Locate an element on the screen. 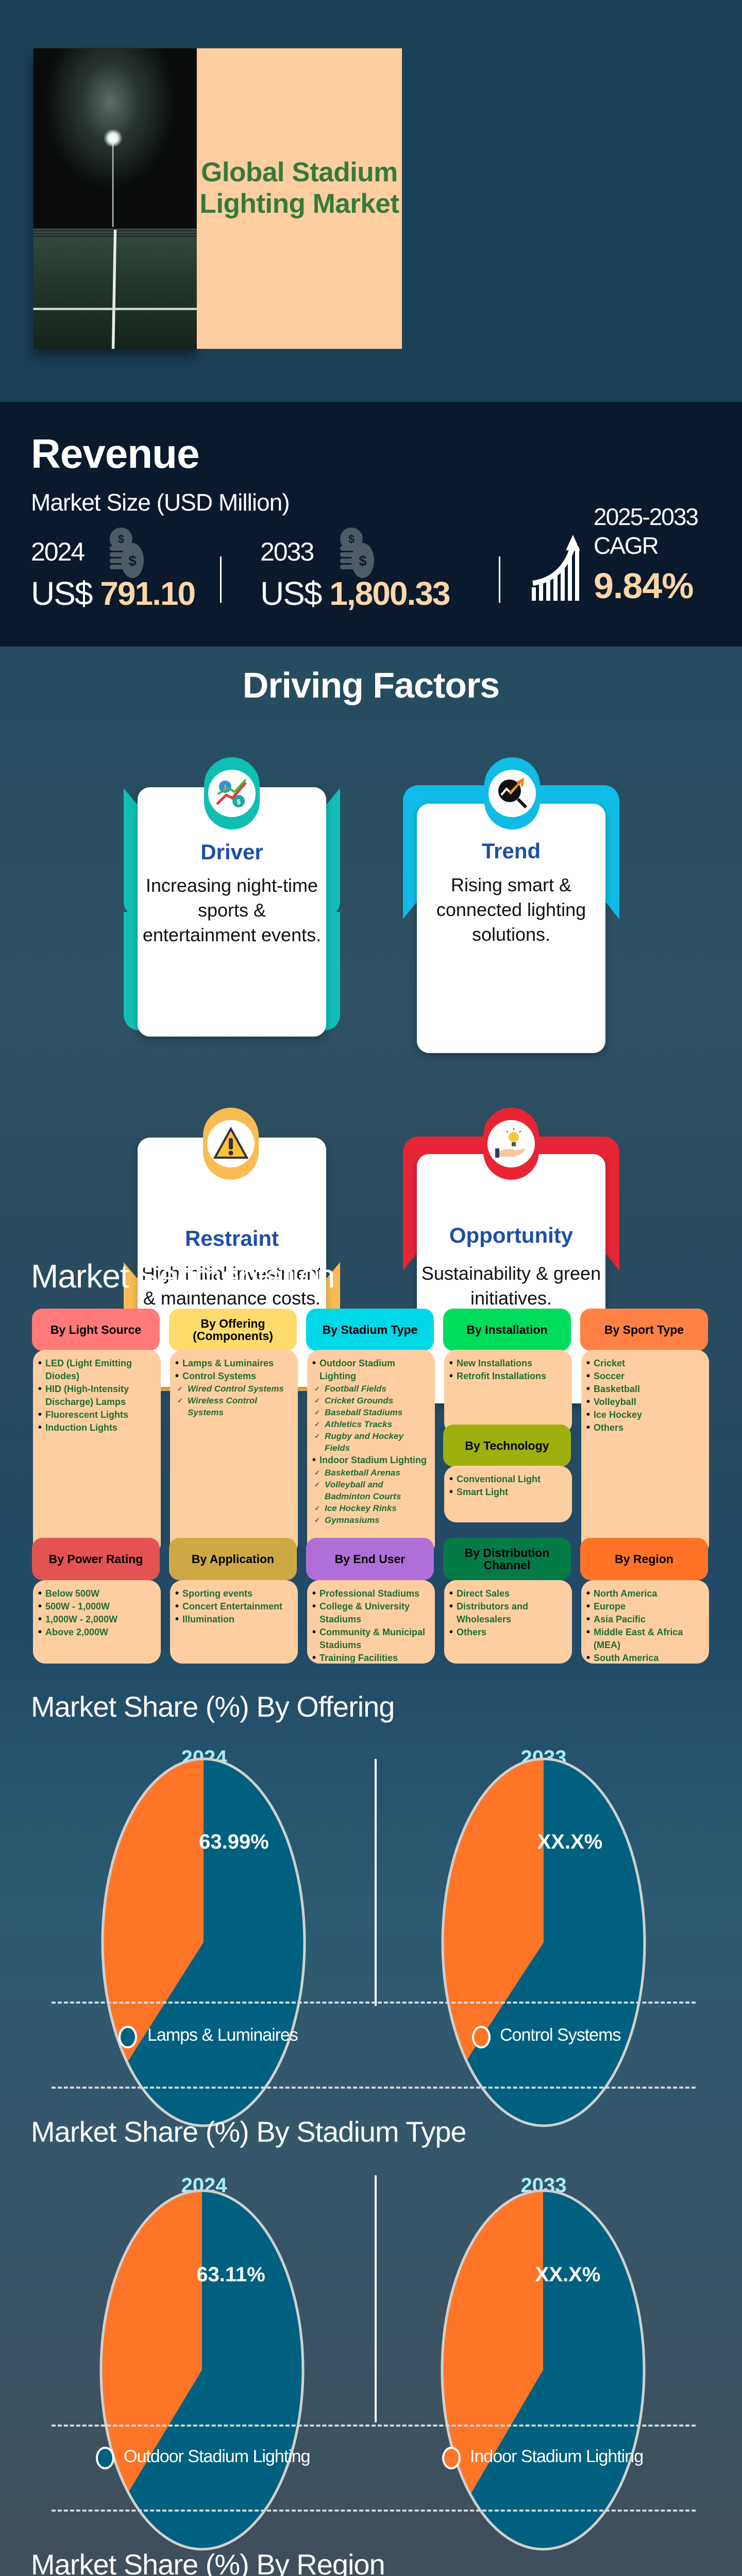 The height and width of the screenshot is (2576, 742). segment-item: Concert Entertainment is located at coordinates (234, 1606).